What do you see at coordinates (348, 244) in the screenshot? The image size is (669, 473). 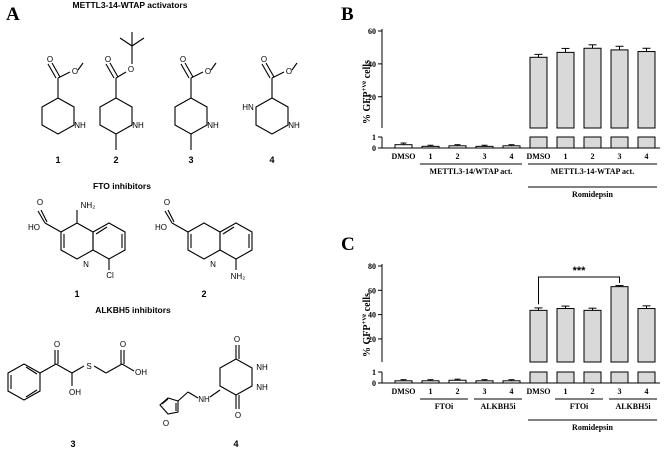 I see `panel-c-letter: C` at bounding box center [348, 244].